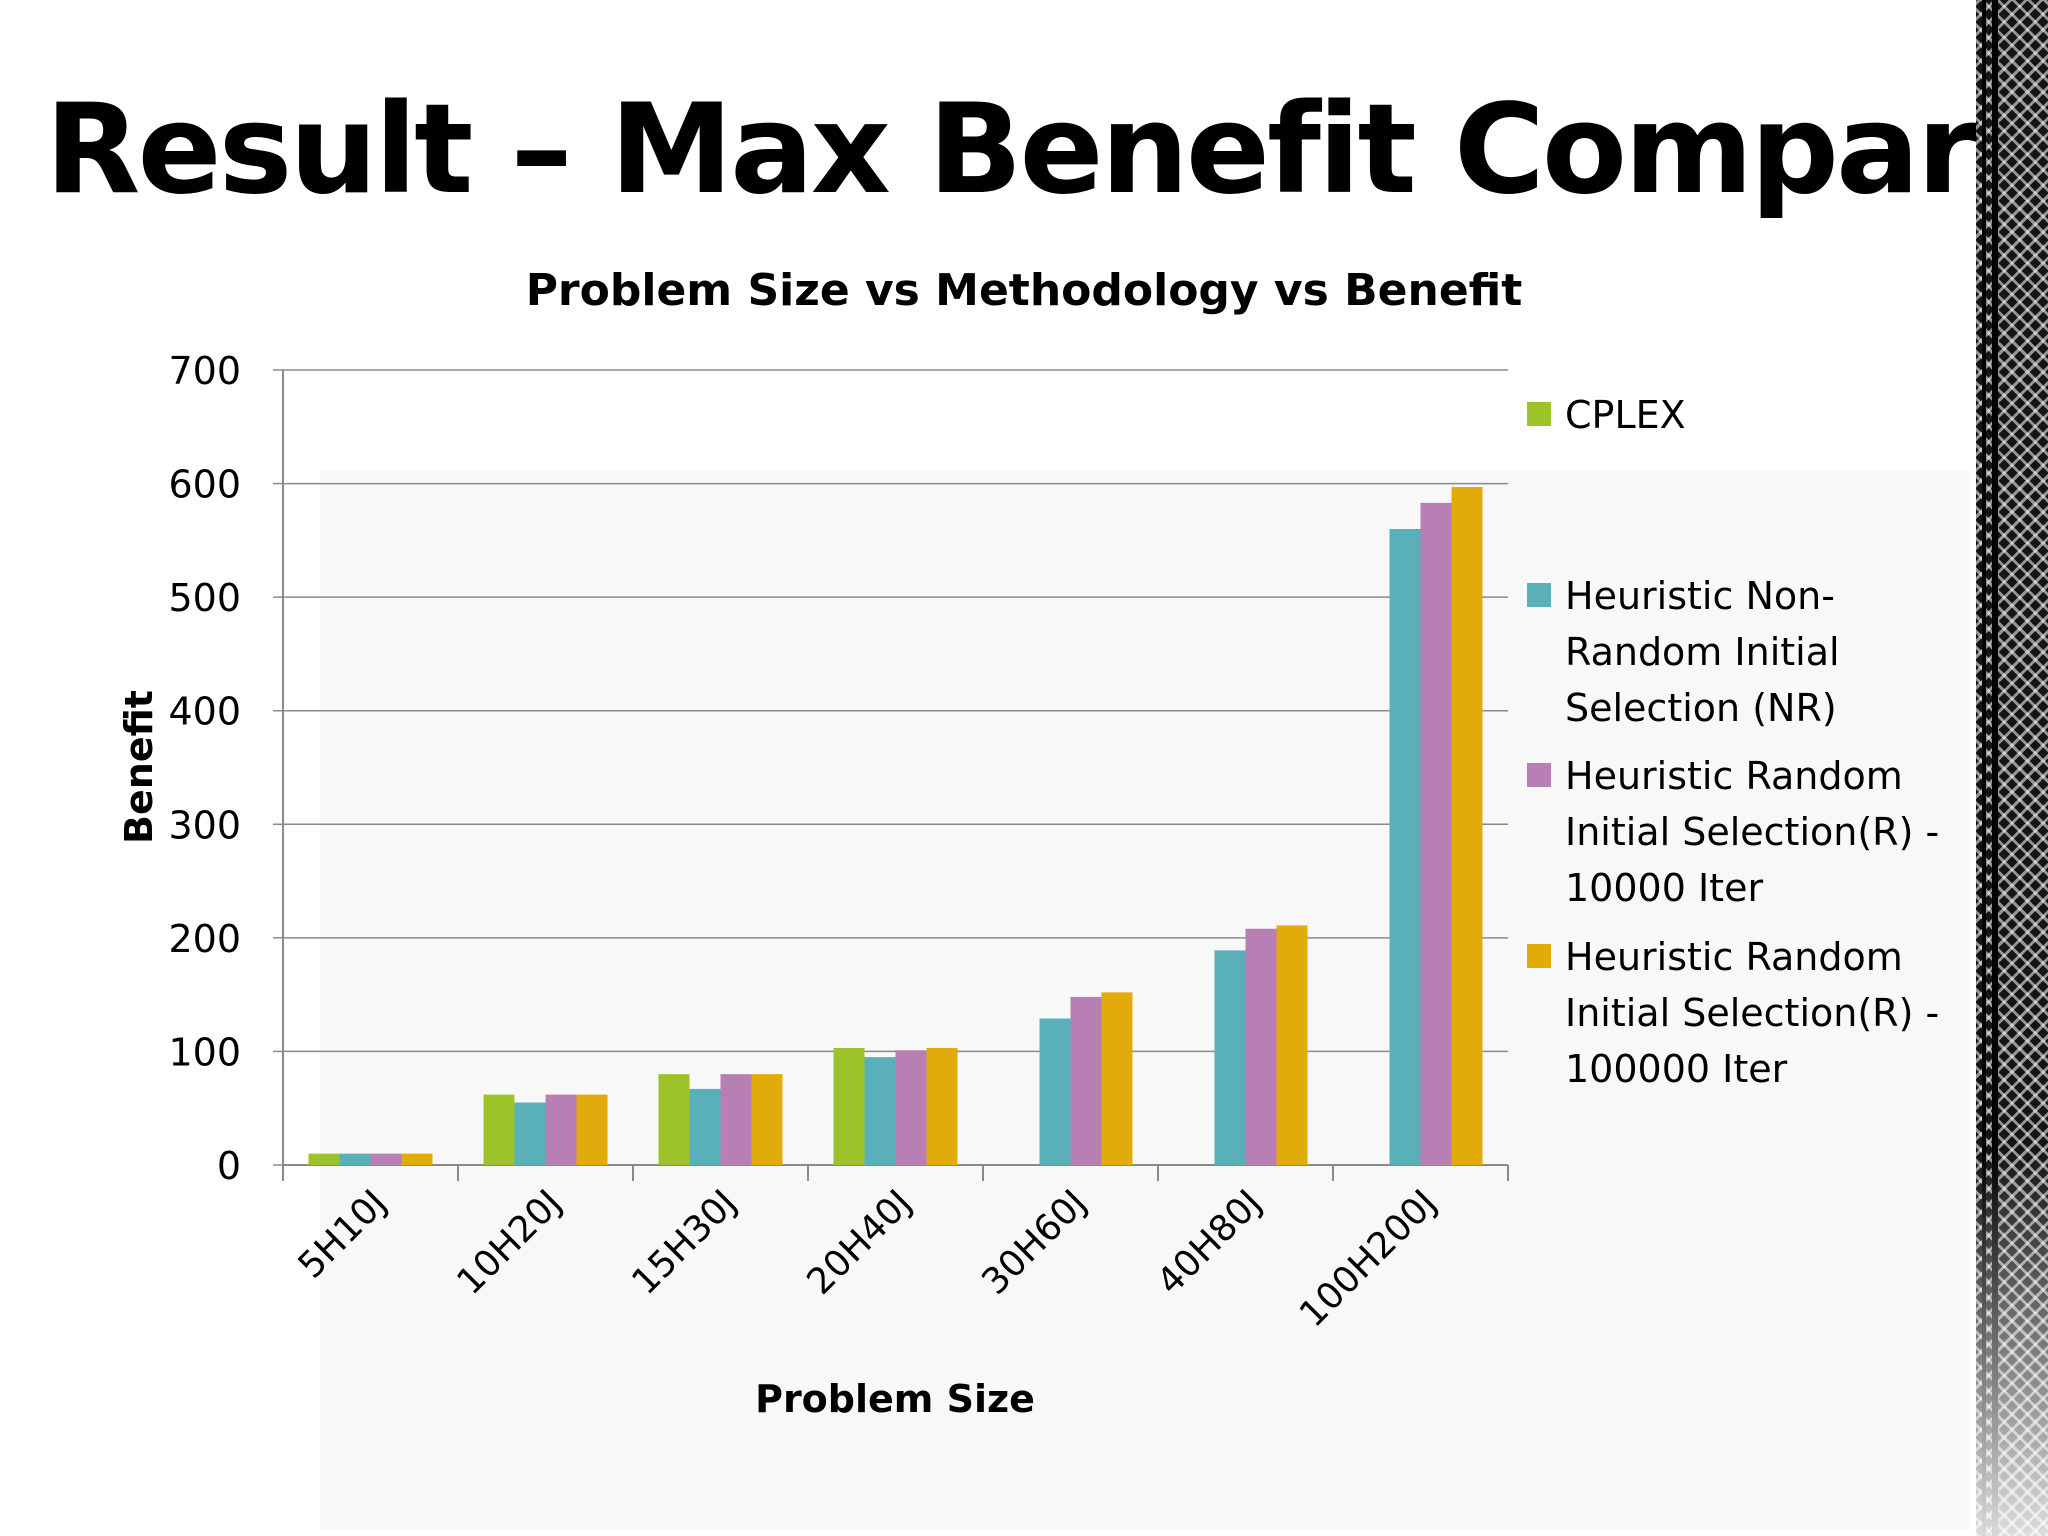 Image resolution: width=2048 pixels, height=1536 pixels. What do you see at coordinates (204, 712) in the screenshot?
I see `y-tick-label: 400` at bounding box center [204, 712].